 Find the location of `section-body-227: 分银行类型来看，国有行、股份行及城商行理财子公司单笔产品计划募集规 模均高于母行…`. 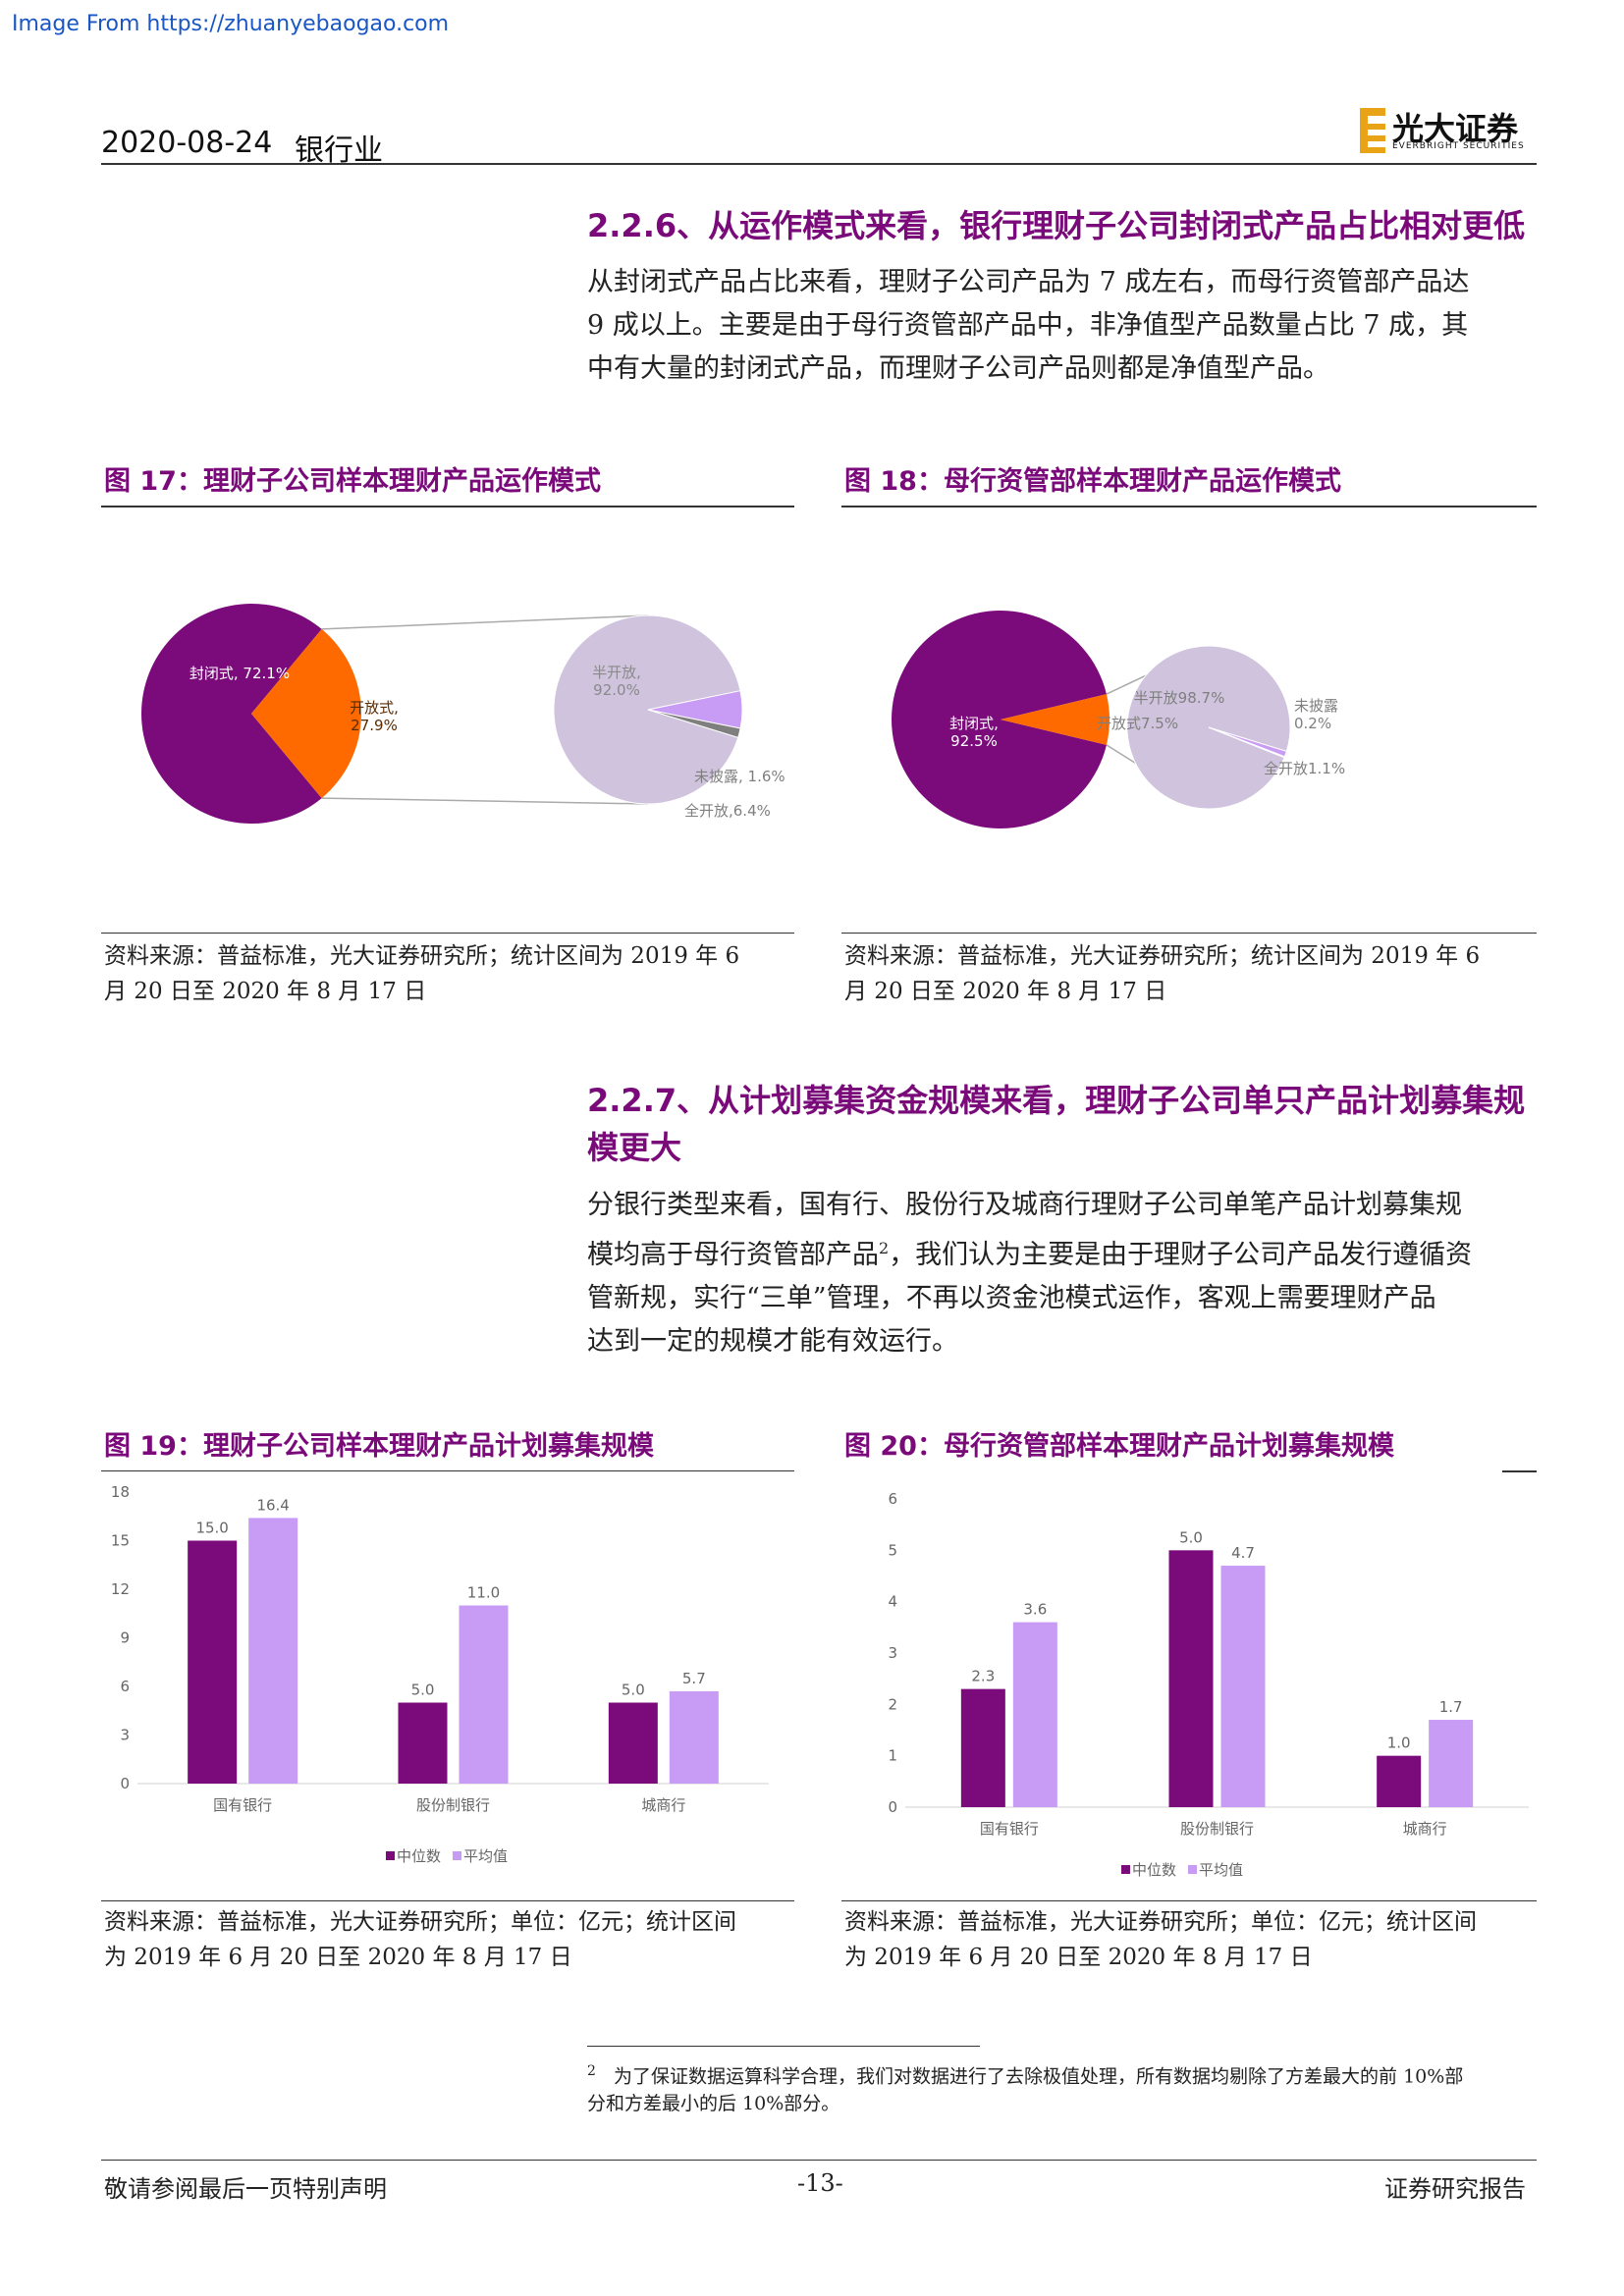

section-body-227: 分银行类型来看，国有行、股份行及城商行理财子公司单笔产品计划募集规 模均高于母行… is located at coordinates (1062, 1273).